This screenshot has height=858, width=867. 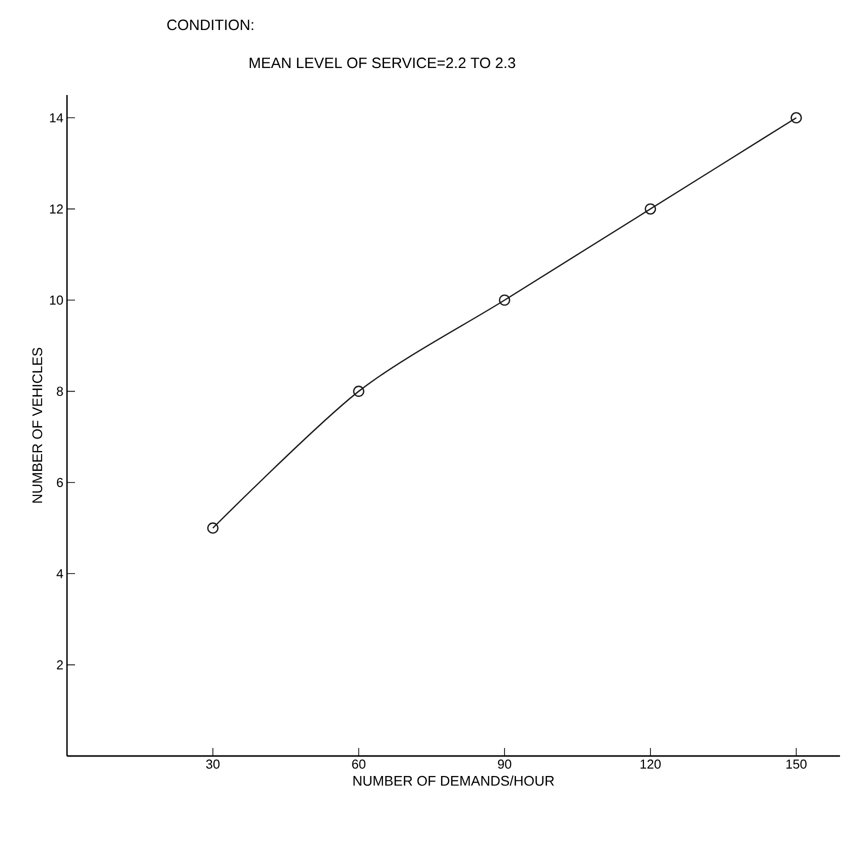 I want to click on x-tick-label: 60, so click(x=359, y=764).